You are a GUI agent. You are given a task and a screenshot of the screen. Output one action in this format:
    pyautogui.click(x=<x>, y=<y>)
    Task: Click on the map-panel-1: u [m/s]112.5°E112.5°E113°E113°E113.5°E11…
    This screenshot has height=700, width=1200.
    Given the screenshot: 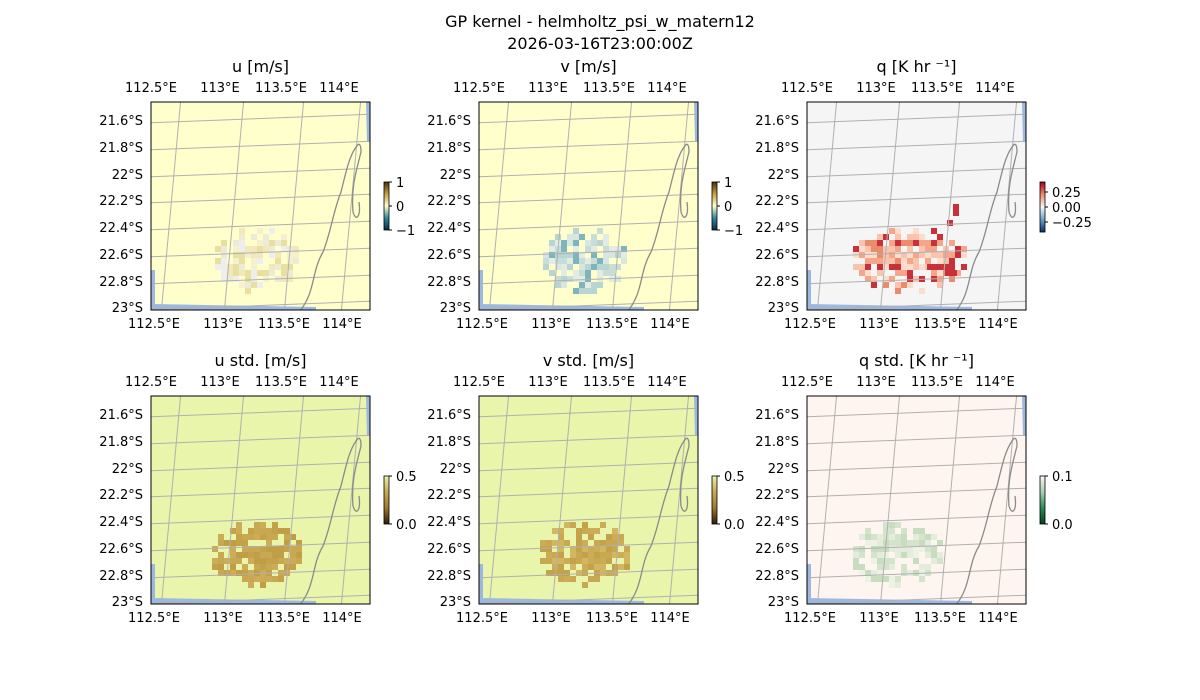 What is the action you would take?
    pyautogui.click(x=257, y=194)
    